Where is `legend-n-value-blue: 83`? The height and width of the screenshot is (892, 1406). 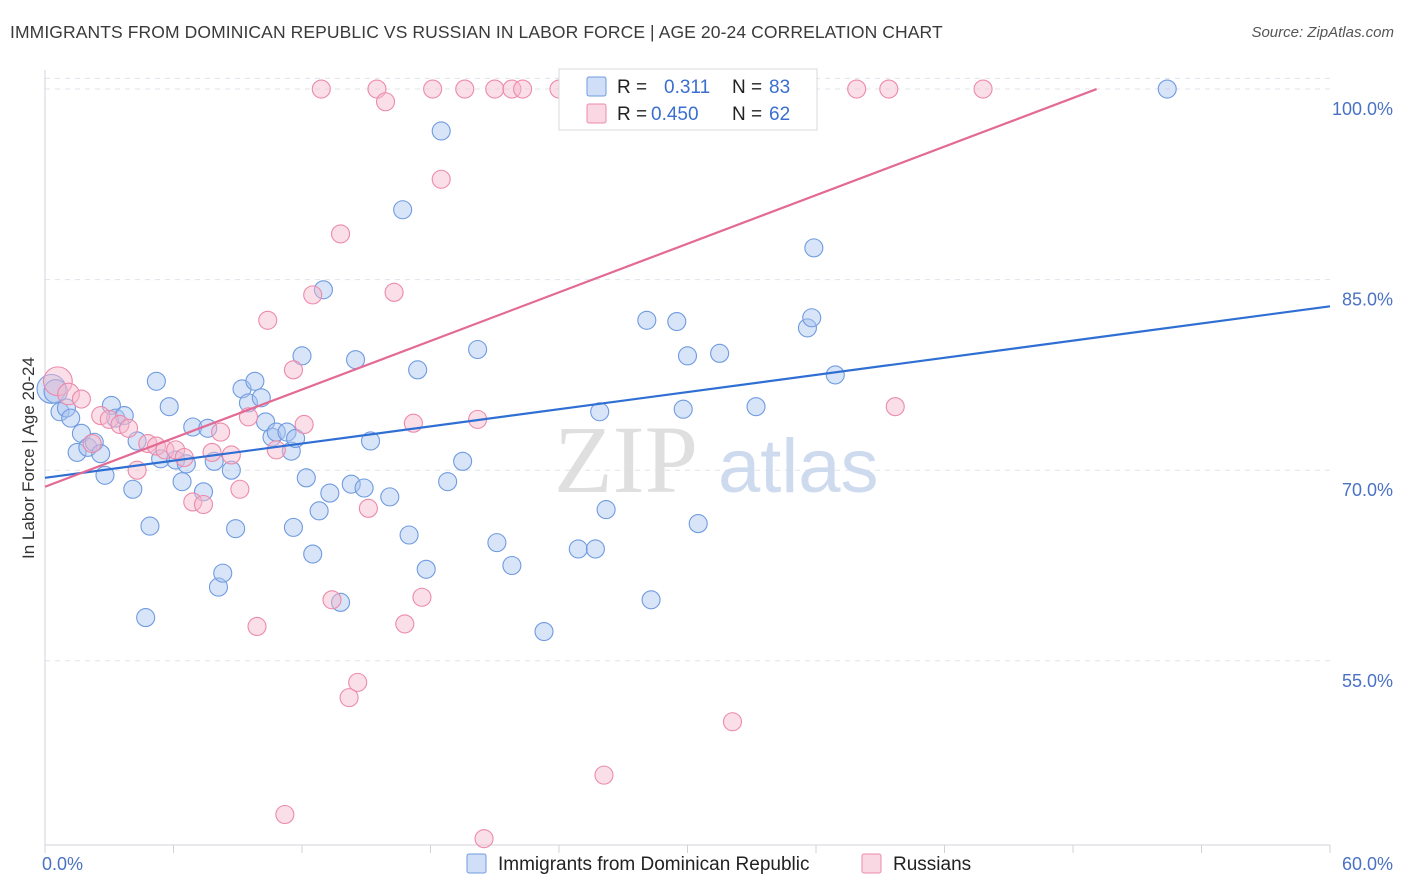
legend-n-value-blue: 83 is located at coordinates (779, 87).